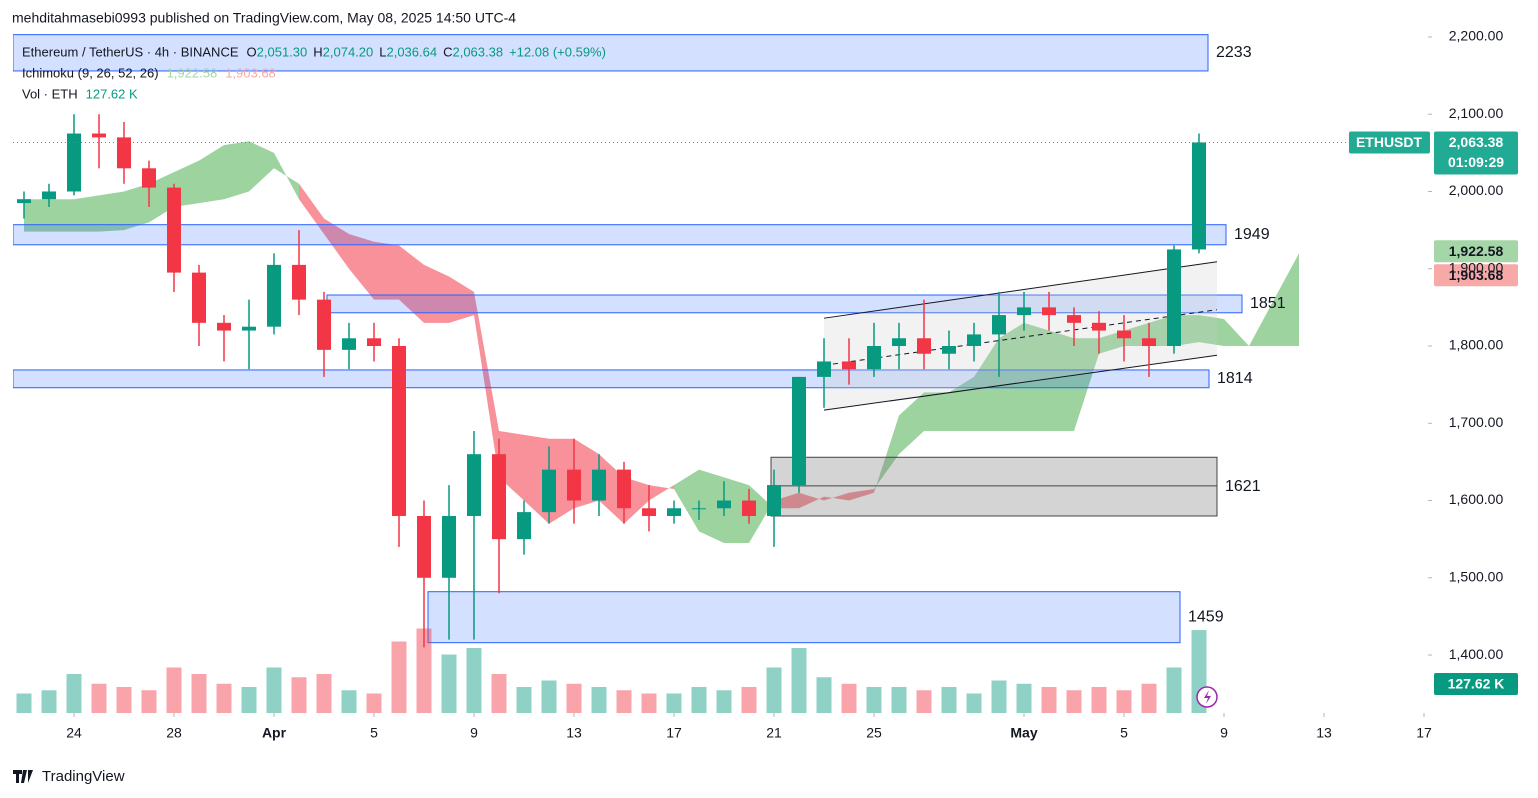 The height and width of the screenshot is (798, 1538). I want to click on ohlc-key: H, so click(317, 51).